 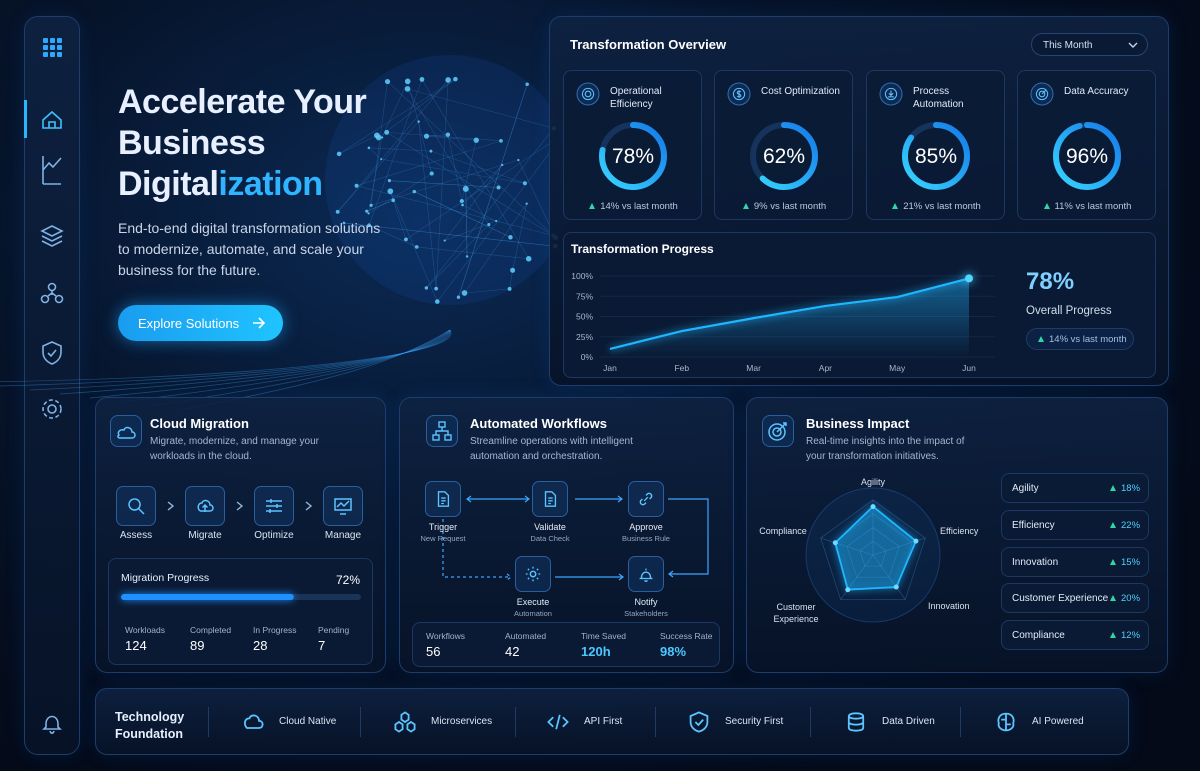 What do you see at coordinates (825, 368) in the screenshot?
I see `x-tick-label: Apr` at bounding box center [825, 368].